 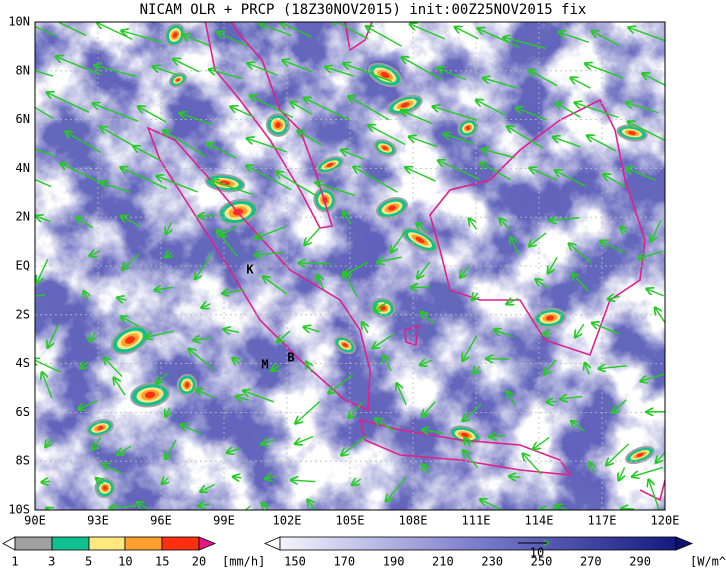 What do you see at coordinates (591, 562) in the screenshot?
I see `olr-label: 270` at bounding box center [591, 562].